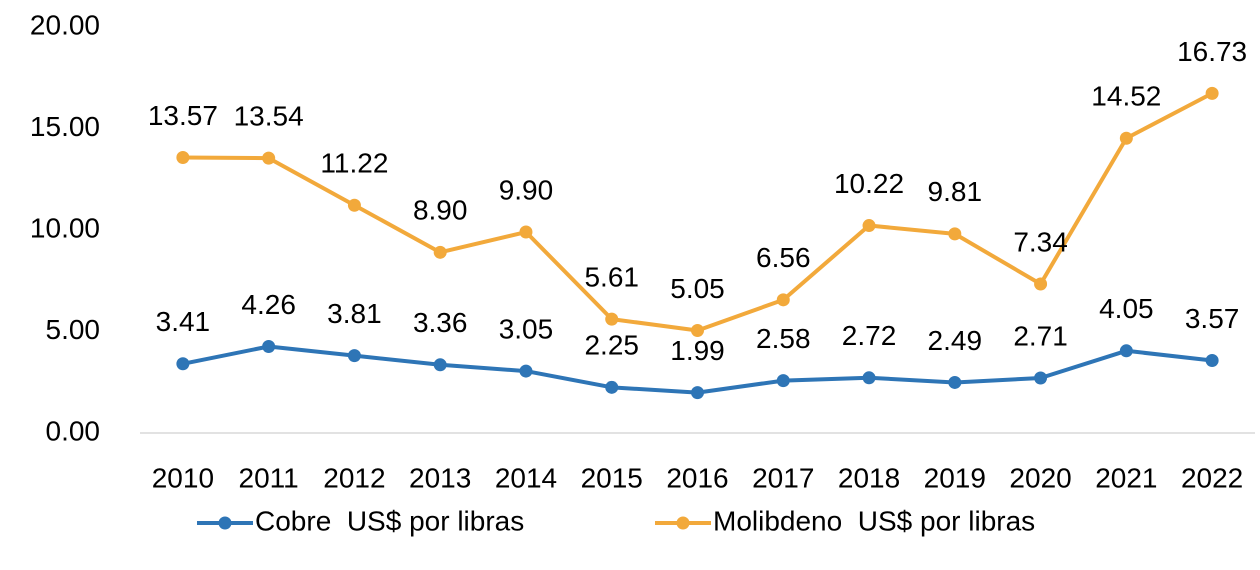 The height and width of the screenshot is (570, 1260). What do you see at coordinates (65, 227) in the screenshot?
I see `y-tick-label: 10.00` at bounding box center [65, 227].